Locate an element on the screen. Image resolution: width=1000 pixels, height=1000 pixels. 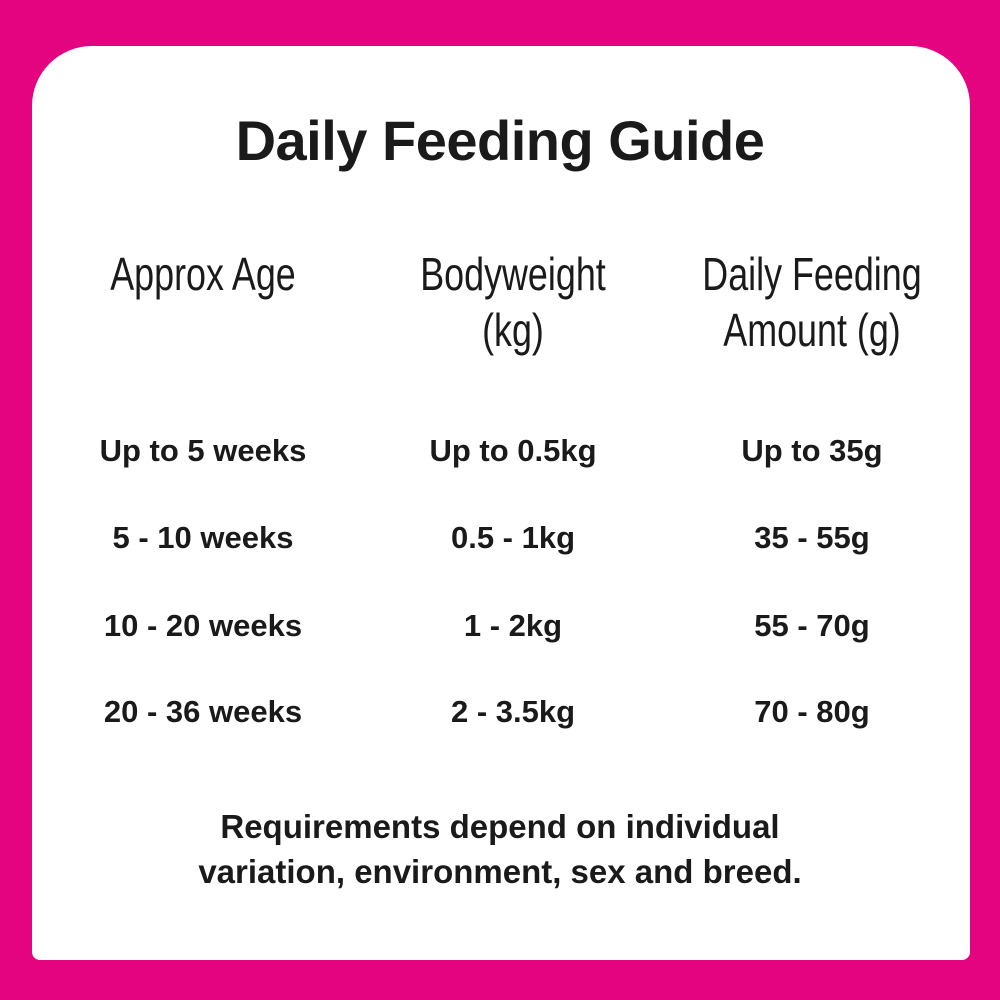
table-cell: 55 - 70g is located at coordinates (812, 625).